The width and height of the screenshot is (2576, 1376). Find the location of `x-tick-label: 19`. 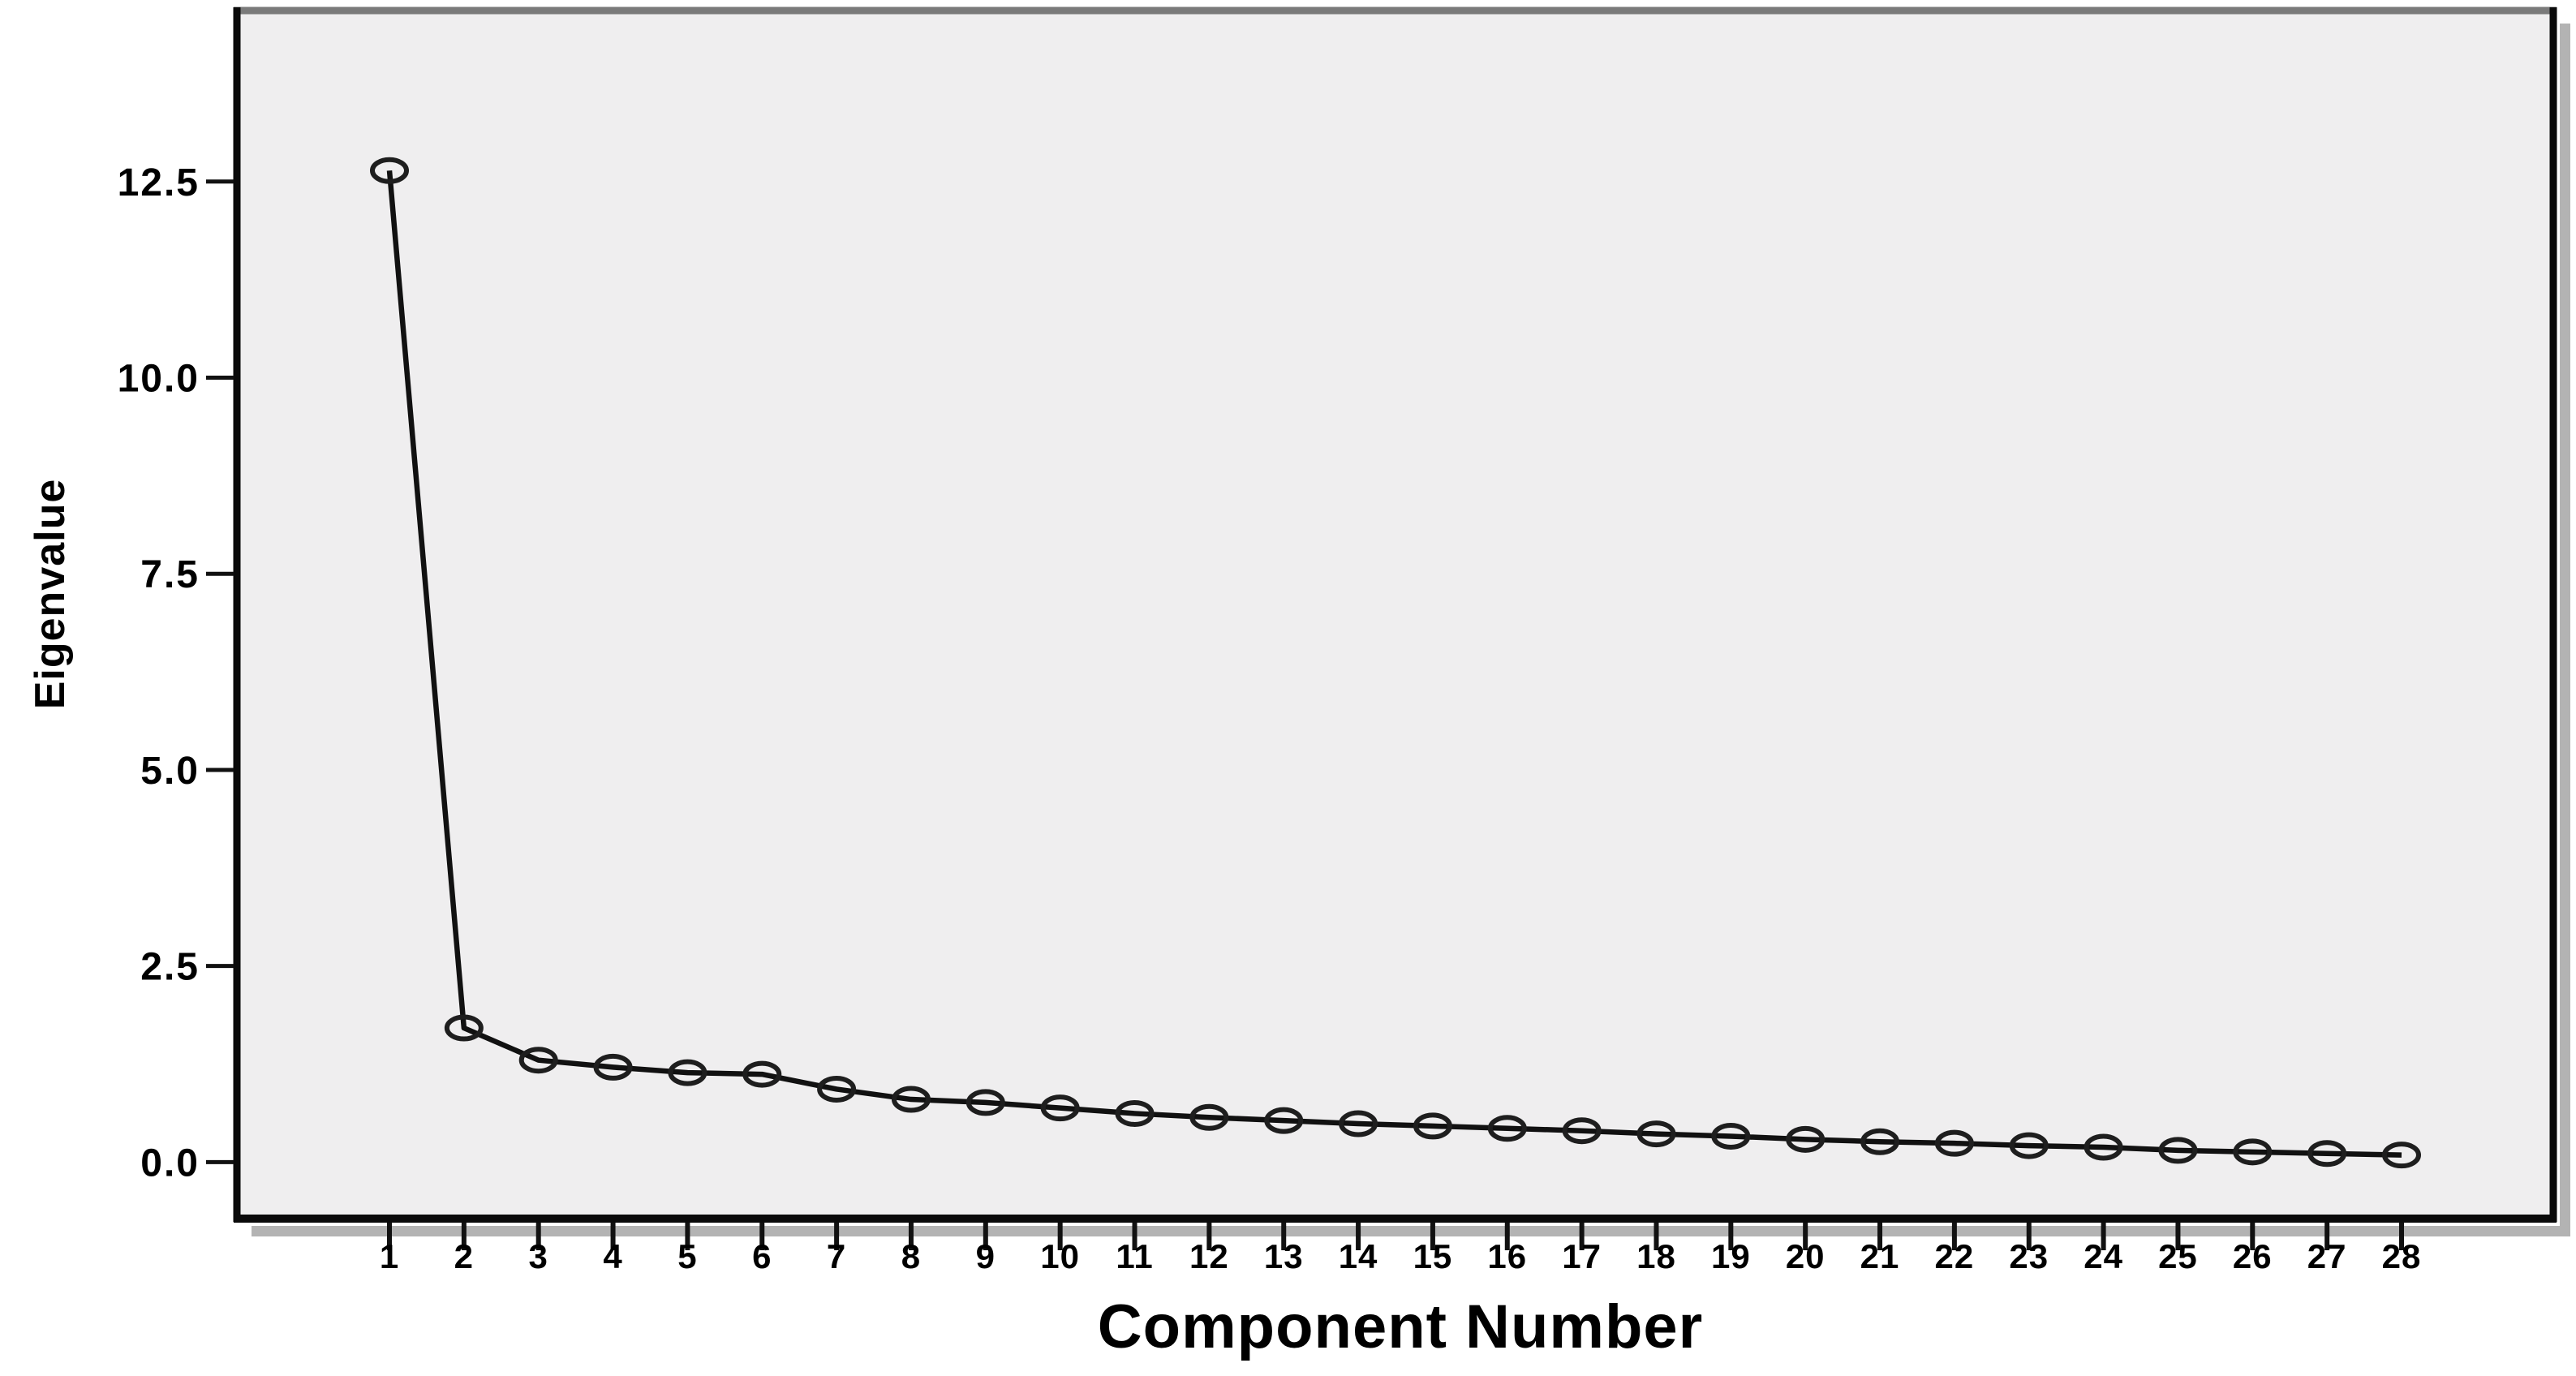

x-tick-label: 19 is located at coordinates (1731, 1256).